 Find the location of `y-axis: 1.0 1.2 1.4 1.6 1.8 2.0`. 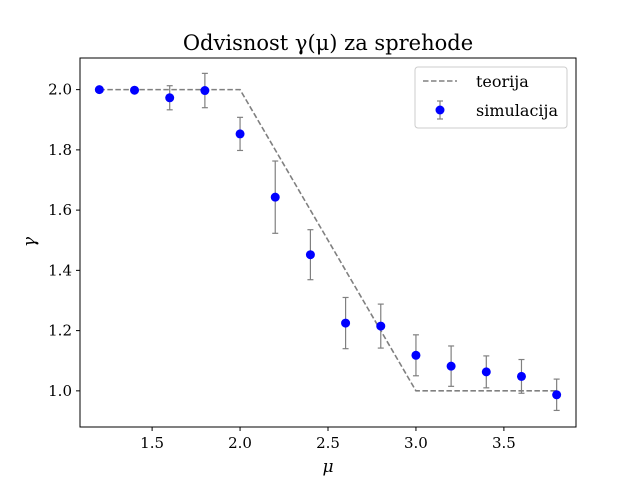

y-axis: 1.0 1.2 1.4 1.6 1.8 2.0 is located at coordinates (64, 240).